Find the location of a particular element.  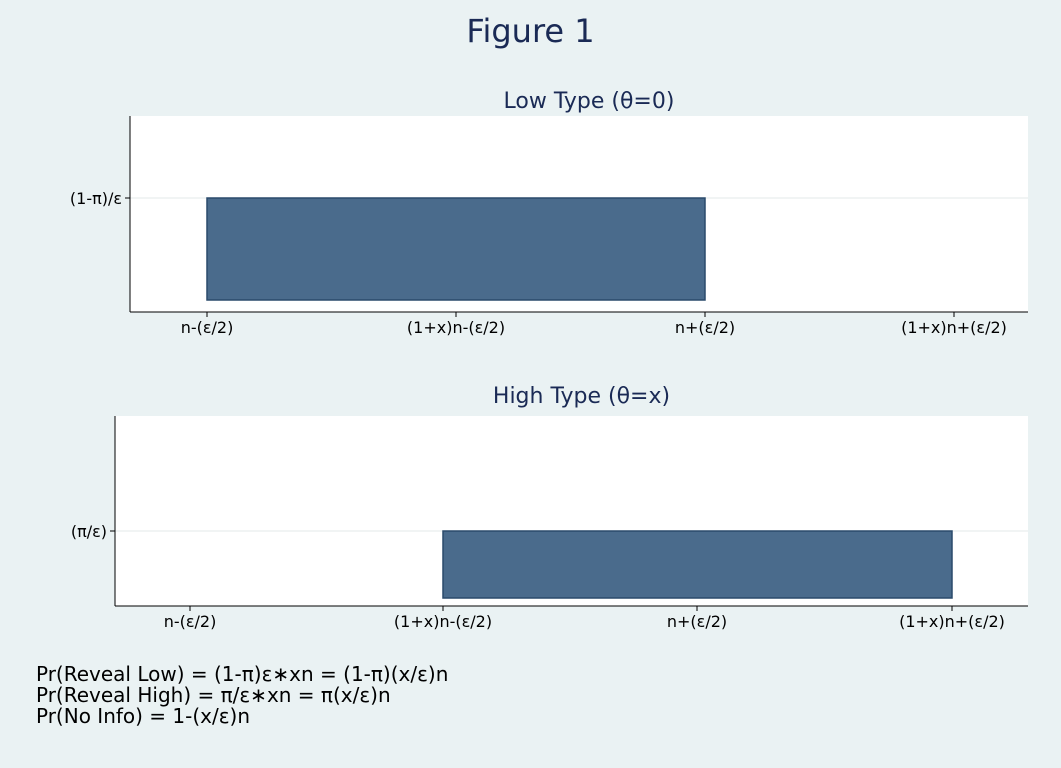

x-tick-label-low: (1+x)n-(ε/2) is located at coordinates (456, 327).